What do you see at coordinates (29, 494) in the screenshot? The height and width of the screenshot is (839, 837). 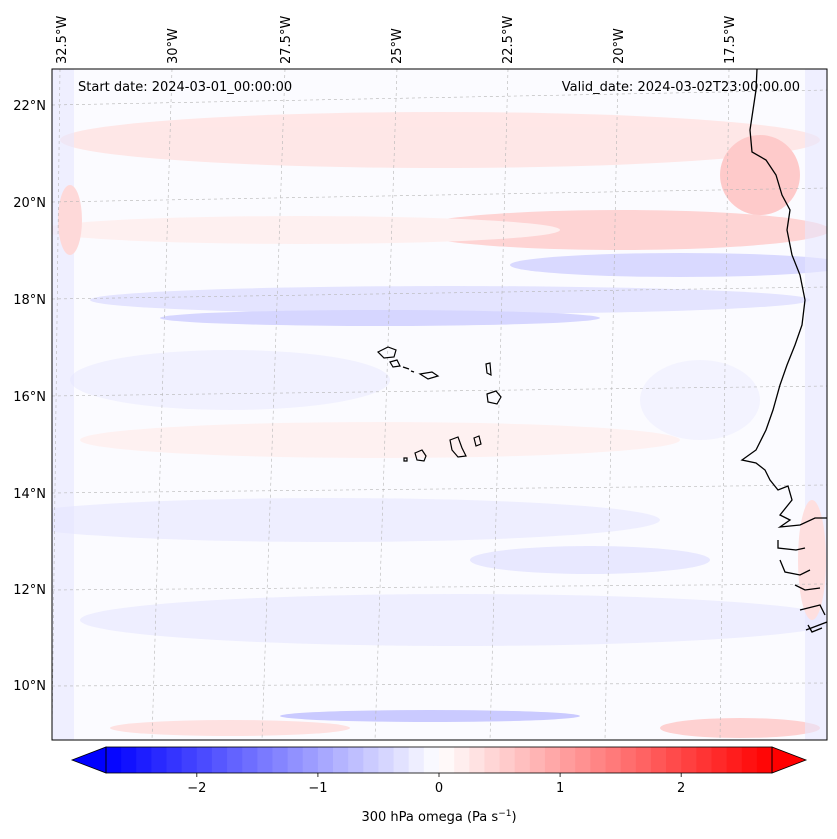 I see `lat-label: 14°N` at bounding box center [29, 494].